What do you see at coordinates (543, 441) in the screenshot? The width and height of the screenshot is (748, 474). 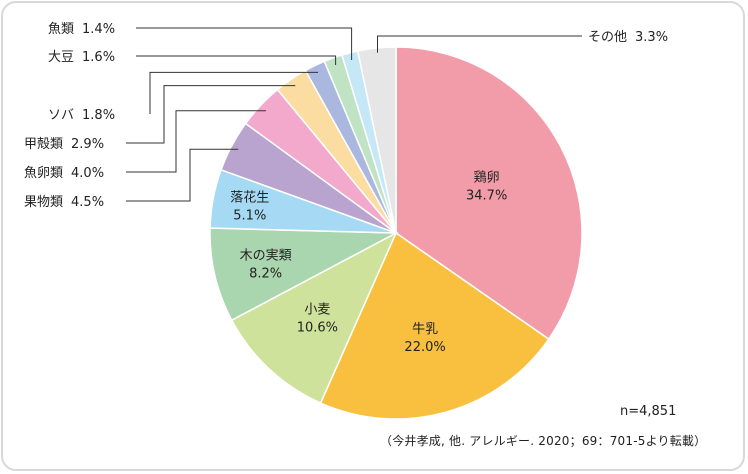 I see `source-citation: （今井孝成, 他. アレルギー. 2020；69：701-5より転載）` at bounding box center [543, 441].